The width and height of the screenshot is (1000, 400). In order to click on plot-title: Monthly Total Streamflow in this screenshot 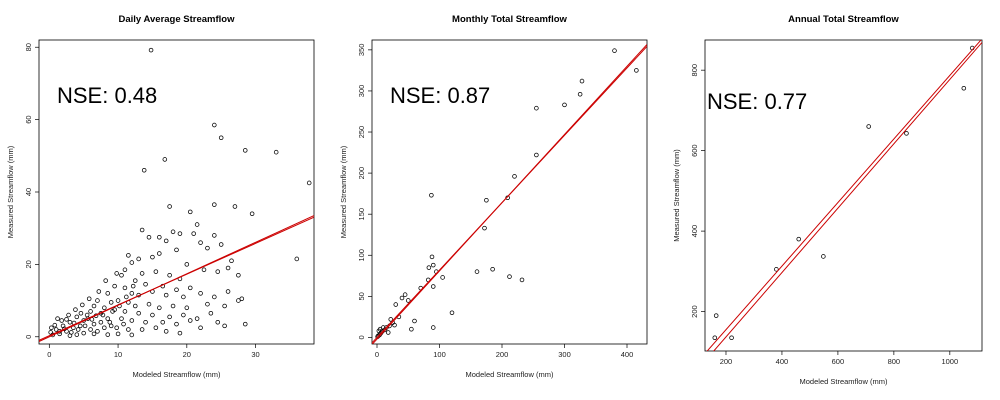, I will do `click(509, 19)`.